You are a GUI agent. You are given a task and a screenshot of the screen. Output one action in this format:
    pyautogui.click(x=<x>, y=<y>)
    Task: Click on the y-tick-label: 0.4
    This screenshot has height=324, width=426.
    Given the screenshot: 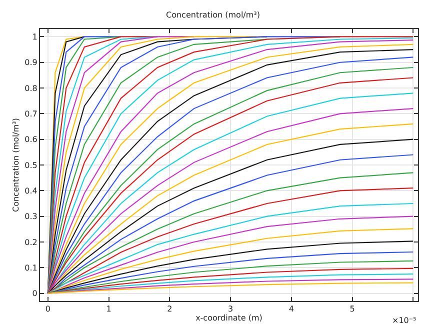 What is the action you would take?
    pyautogui.click(x=31, y=191)
    